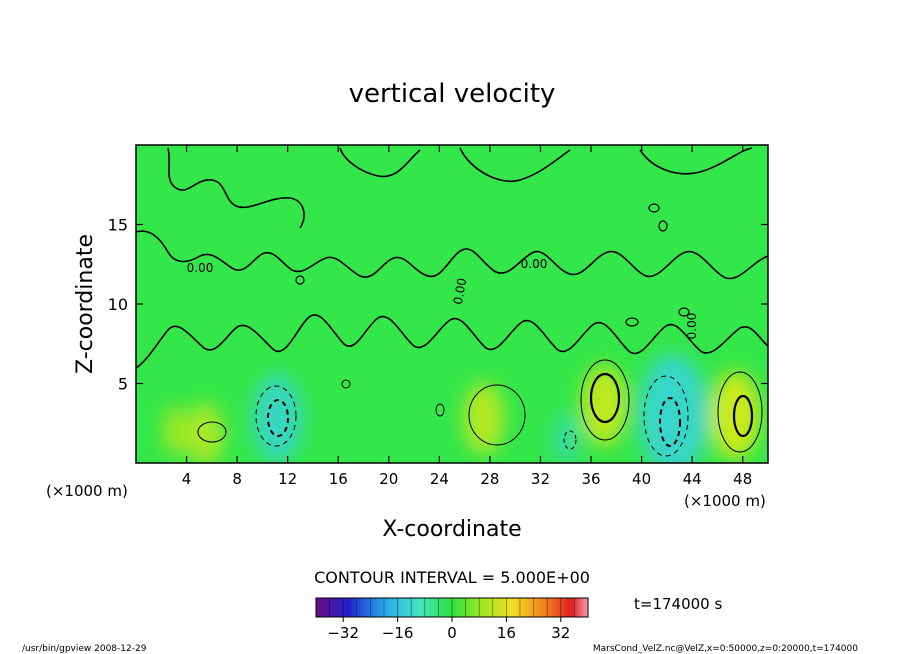 Image resolution: width=904 pixels, height=654 pixels. What do you see at coordinates (84, 649) in the screenshot?
I see `footer-left: /usr/bin/gpview 2008-12-29` at bounding box center [84, 649].